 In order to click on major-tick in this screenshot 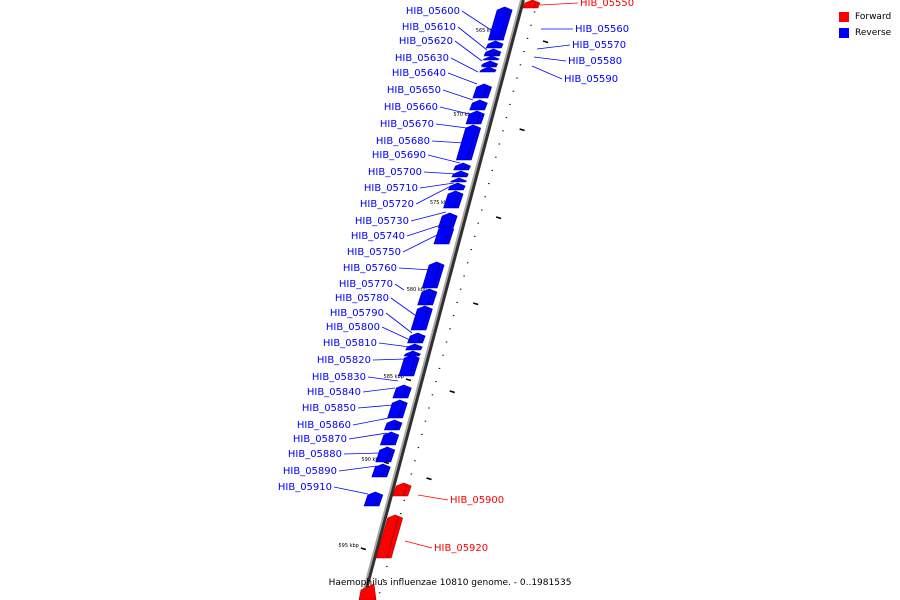, I will do `click(363, 549)`.